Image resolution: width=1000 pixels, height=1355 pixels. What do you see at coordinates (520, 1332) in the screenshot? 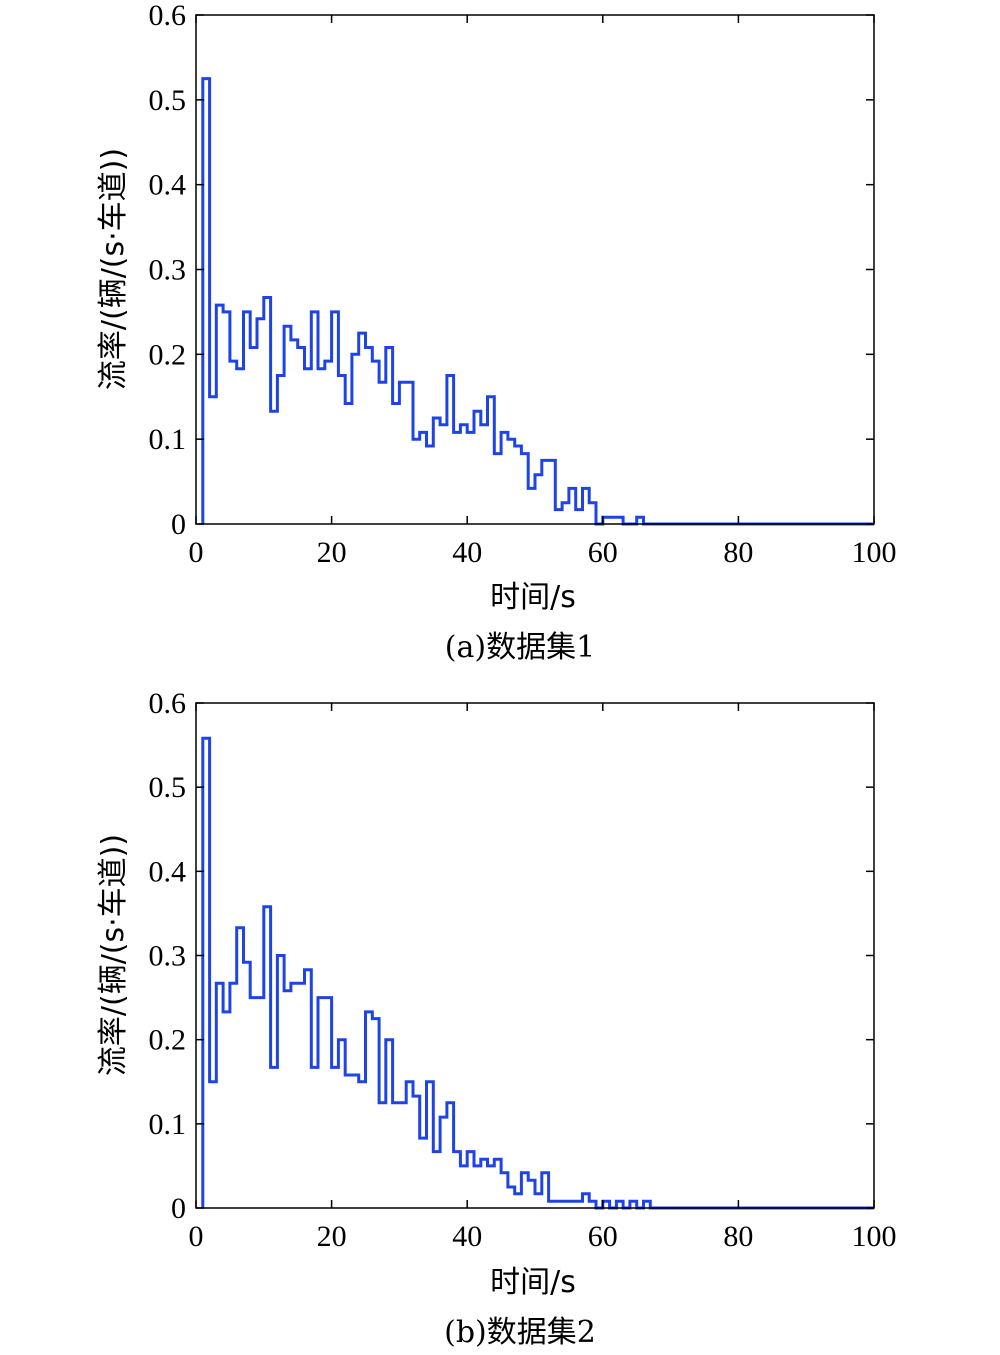
I see `panel-caption: (b)数据集2` at bounding box center [520, 1332].